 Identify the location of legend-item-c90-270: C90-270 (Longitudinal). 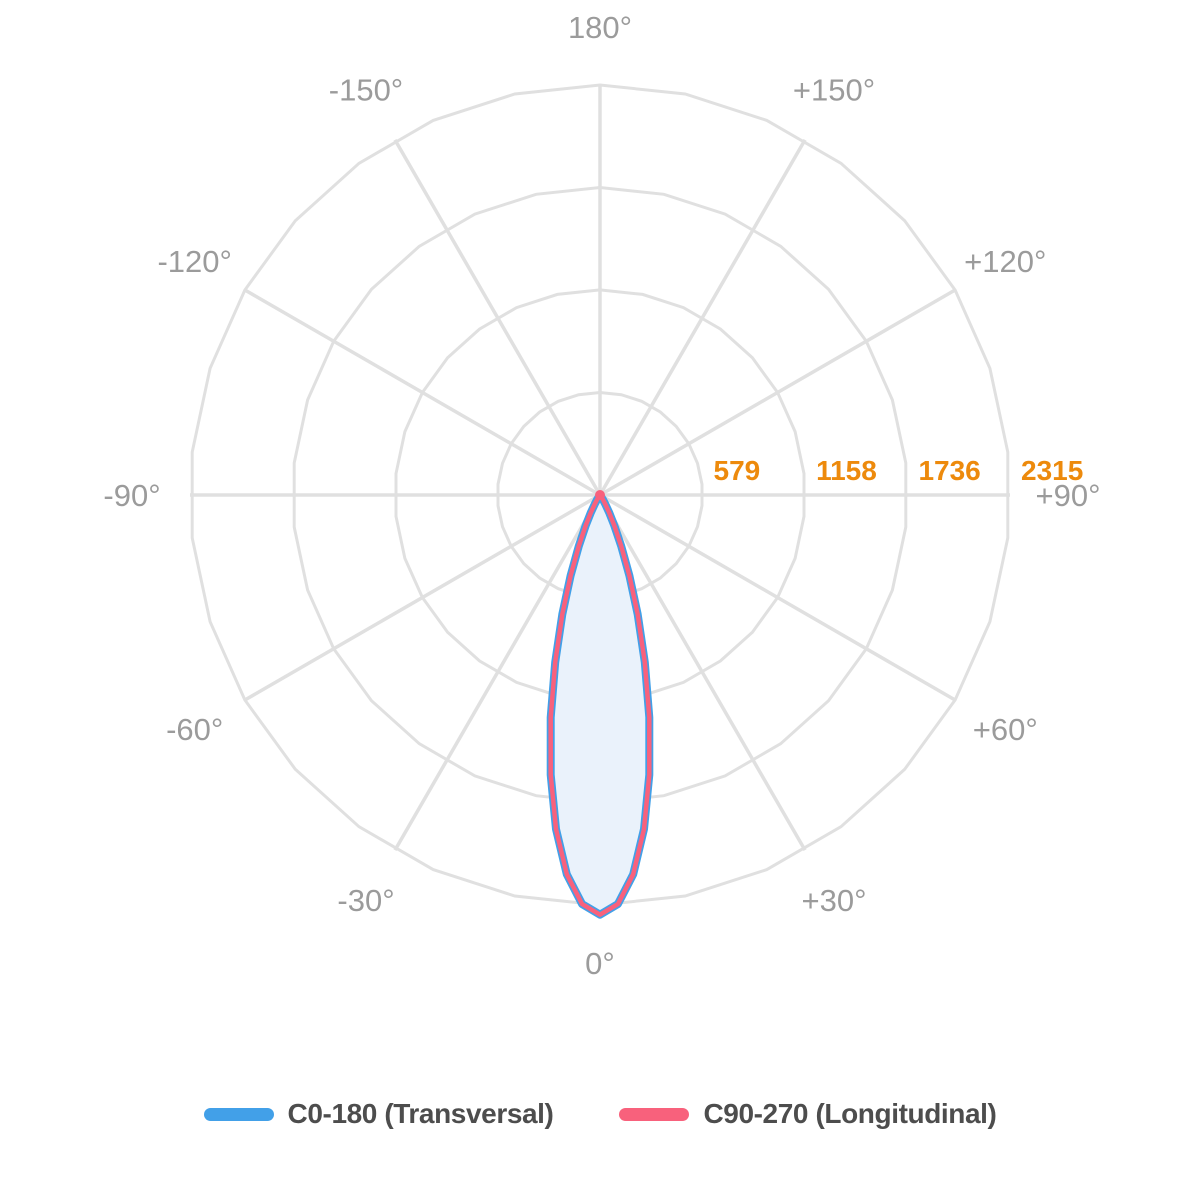
(808, 1114).